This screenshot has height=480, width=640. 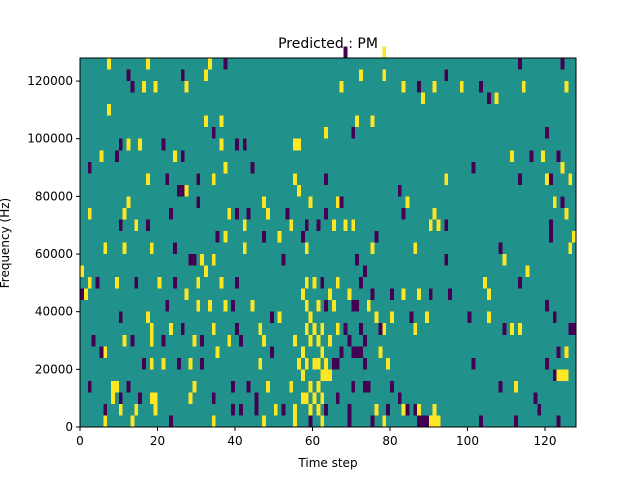 I want to click on y-tick-label: 120000, so click(x=50, y=81).